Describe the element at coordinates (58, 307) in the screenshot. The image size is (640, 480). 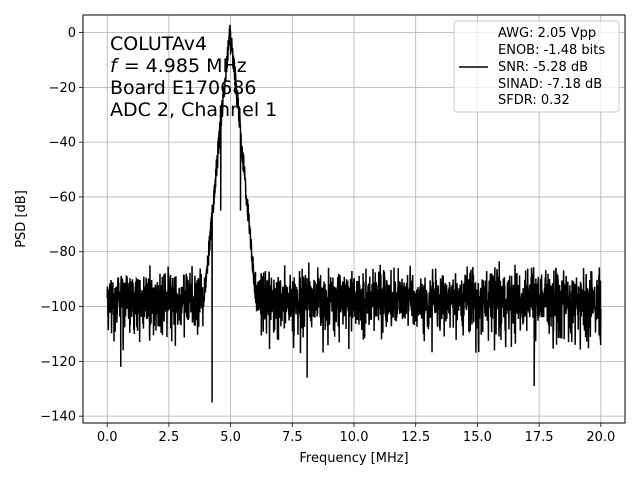
I see `y-tick-label: −100` at that location.